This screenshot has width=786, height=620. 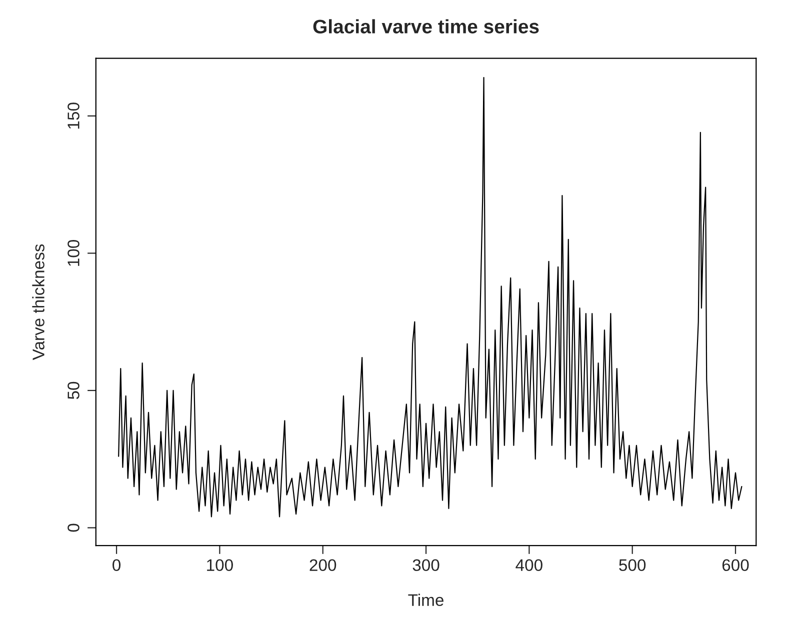 I want to click on chart-title: Glacial varve time series, so click(x=426, y=26).